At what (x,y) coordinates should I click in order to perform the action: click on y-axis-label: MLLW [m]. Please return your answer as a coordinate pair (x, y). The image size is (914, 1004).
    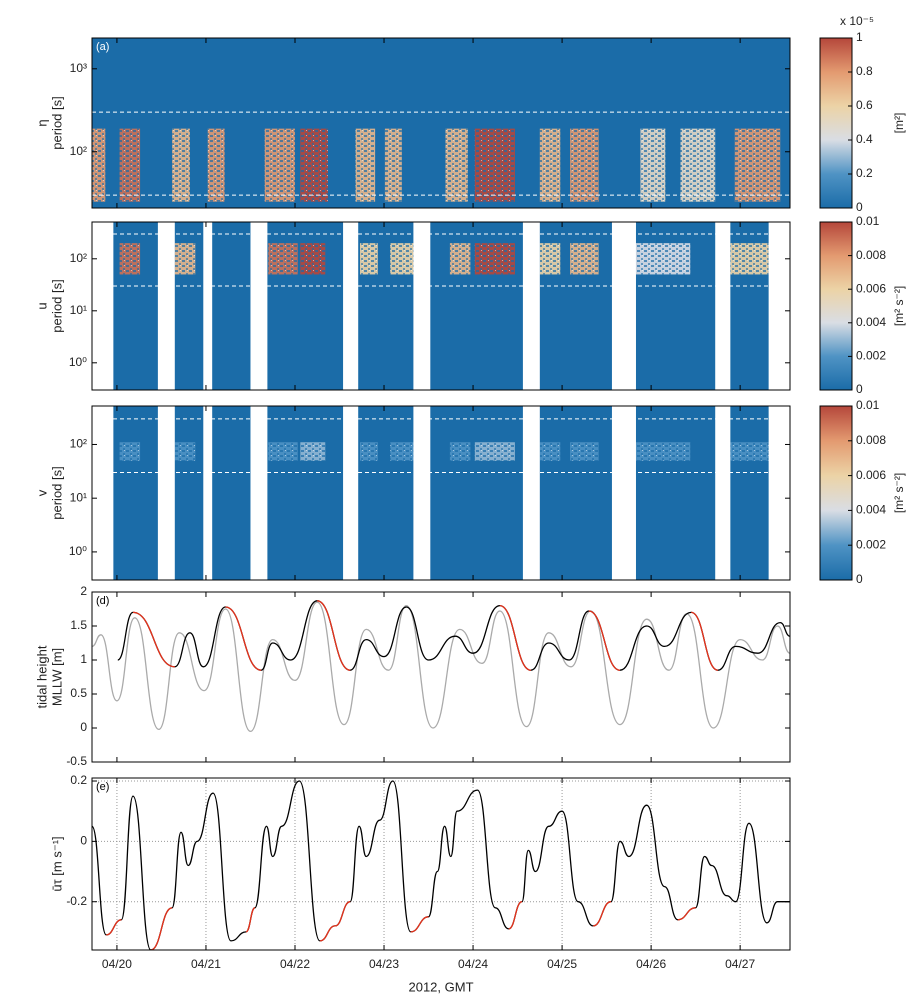
    Looking at the image, I should click on (56, 677).